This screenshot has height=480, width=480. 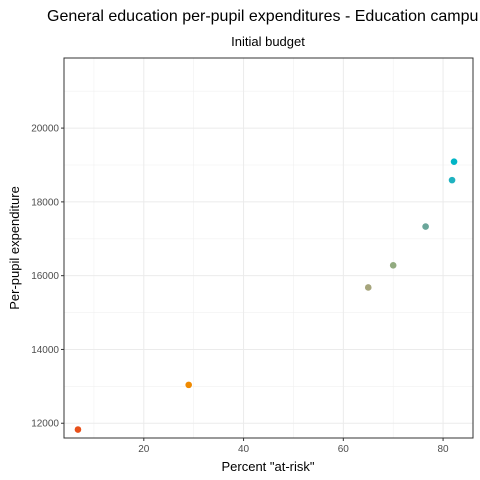 What do you see at coordinates (45, 350) in the screenshot?
I see `y-tick-label: 14000` at bounding box center [45, 350].